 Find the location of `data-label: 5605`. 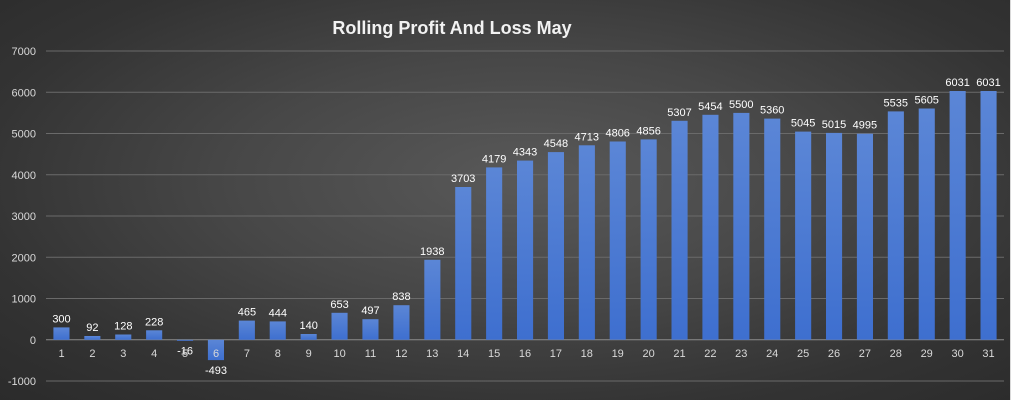

data-label: 5605 is located at coordinates (926, 101).